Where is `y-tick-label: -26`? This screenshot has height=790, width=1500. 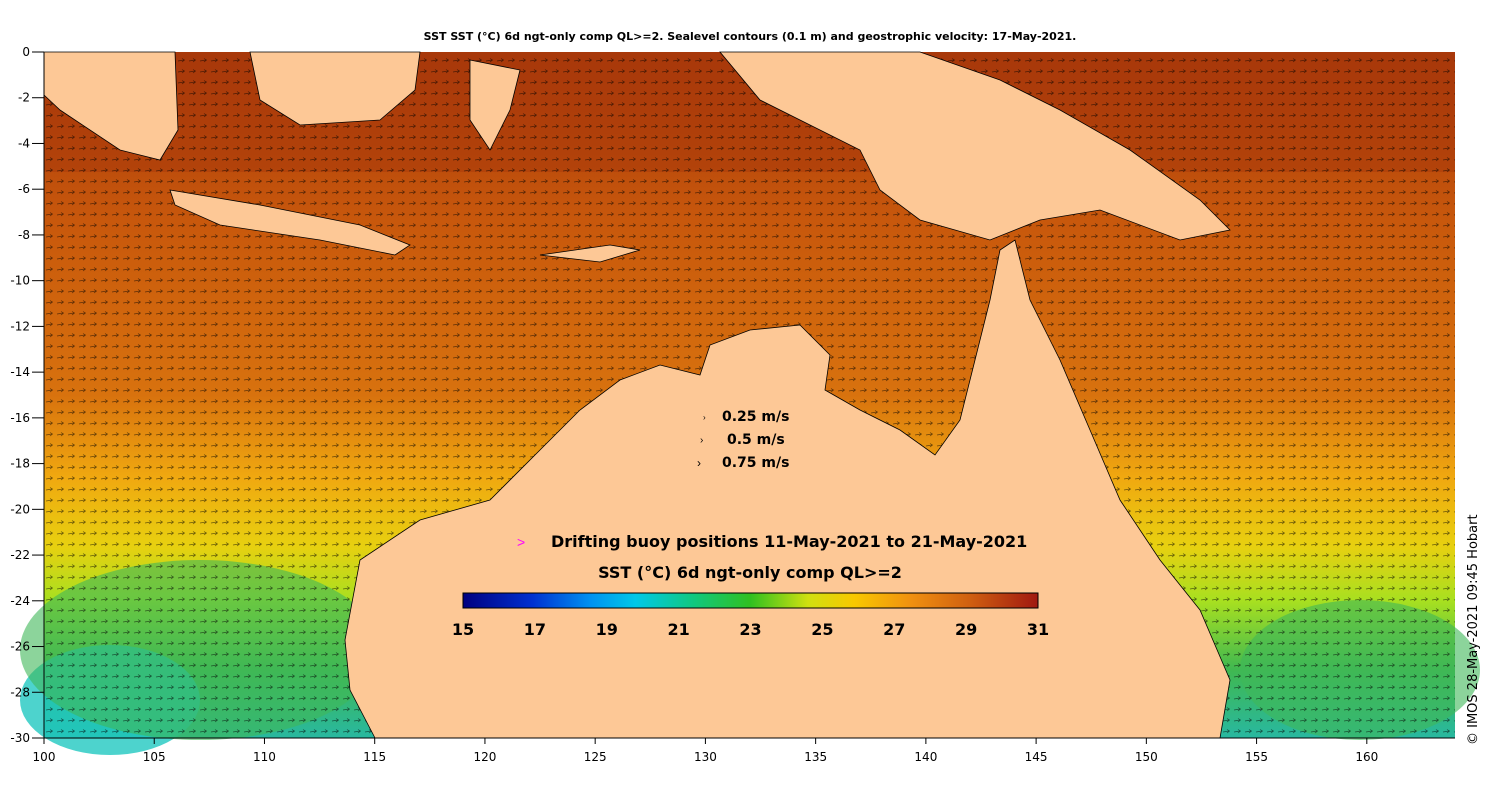
y-tick-label: -26 is located at coordinates (20, 647).